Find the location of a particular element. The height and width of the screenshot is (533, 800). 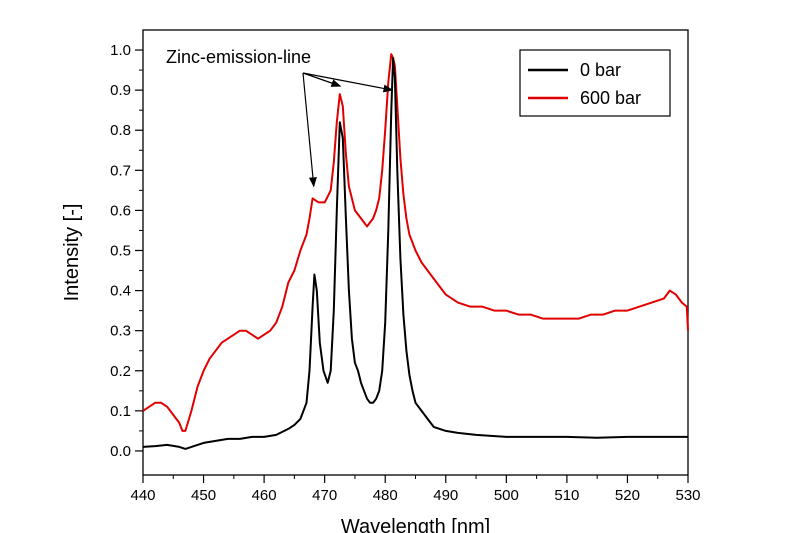

annotation: Zinc-emission-line is located at coordinates (280, 117).